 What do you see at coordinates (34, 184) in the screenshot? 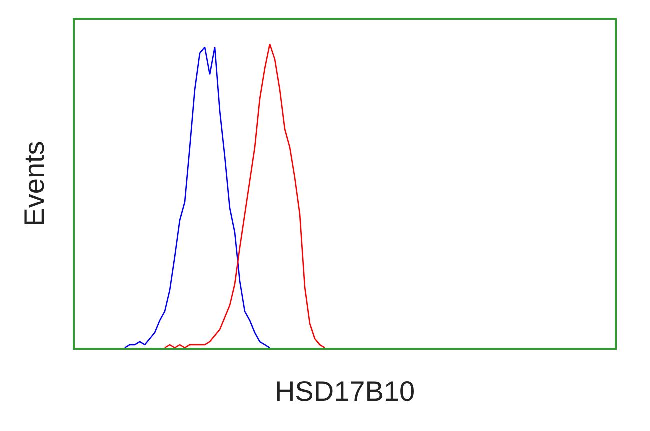
I see `y-axis-title: Events` at bounding box center [34, 184].